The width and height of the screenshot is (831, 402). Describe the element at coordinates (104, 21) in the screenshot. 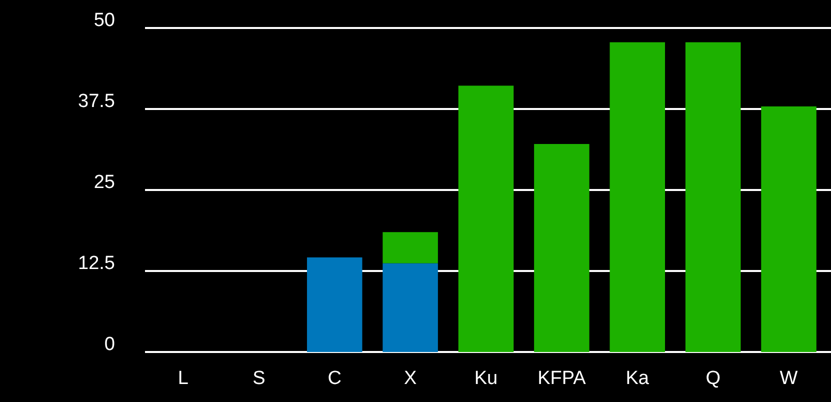

I see `y-tick-label: 50` at that location.